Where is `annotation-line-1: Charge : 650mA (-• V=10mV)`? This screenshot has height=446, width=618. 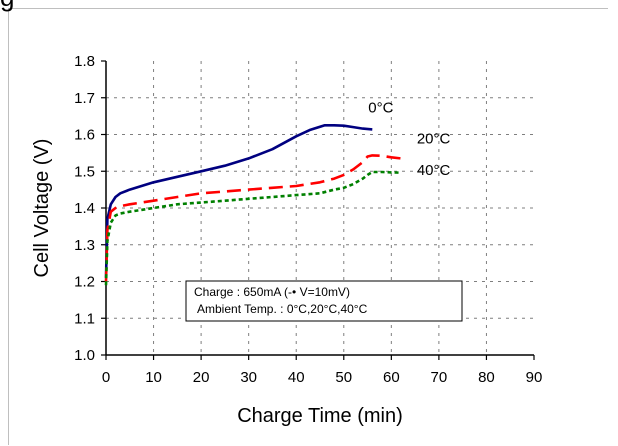 annotation-line-1: Charge : 650mA (-• V=10mV) is located at coordinates (272, 292).